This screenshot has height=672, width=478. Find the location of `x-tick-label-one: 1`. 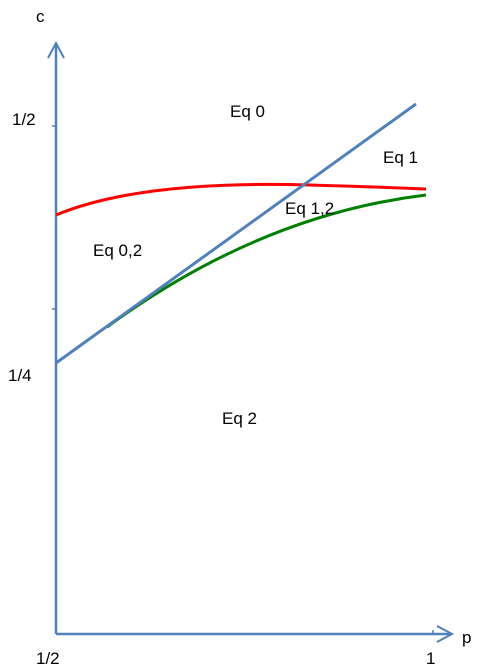

x-tick-label-one: 1 is located at coordinates (430, 658).